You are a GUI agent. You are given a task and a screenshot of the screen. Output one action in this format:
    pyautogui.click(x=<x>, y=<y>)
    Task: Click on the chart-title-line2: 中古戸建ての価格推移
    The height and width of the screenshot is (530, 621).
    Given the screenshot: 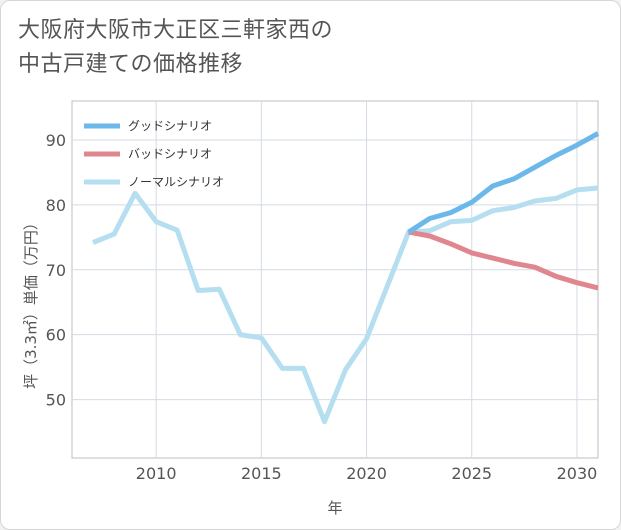 What is the action you would take?
    pyautogui.click(x=131, y=64)
    